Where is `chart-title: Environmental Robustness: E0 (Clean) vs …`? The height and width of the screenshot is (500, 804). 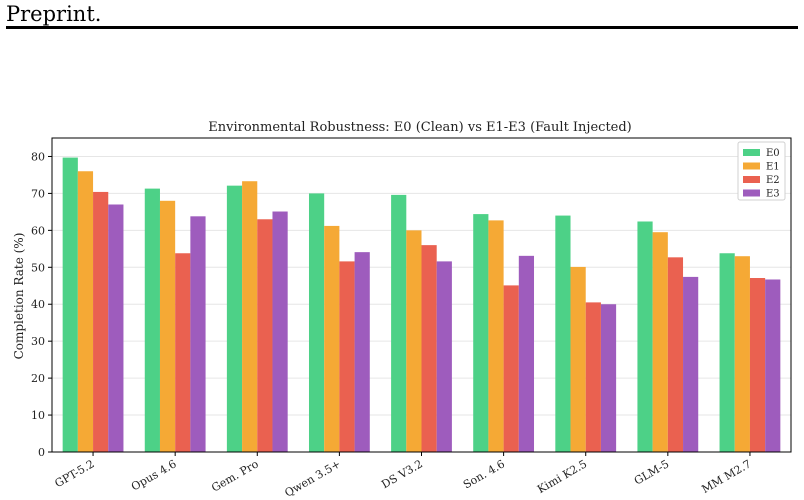 chart-title: Environmental Robustness: E0 (Clean) vs … is located at coordinates (420, 127).